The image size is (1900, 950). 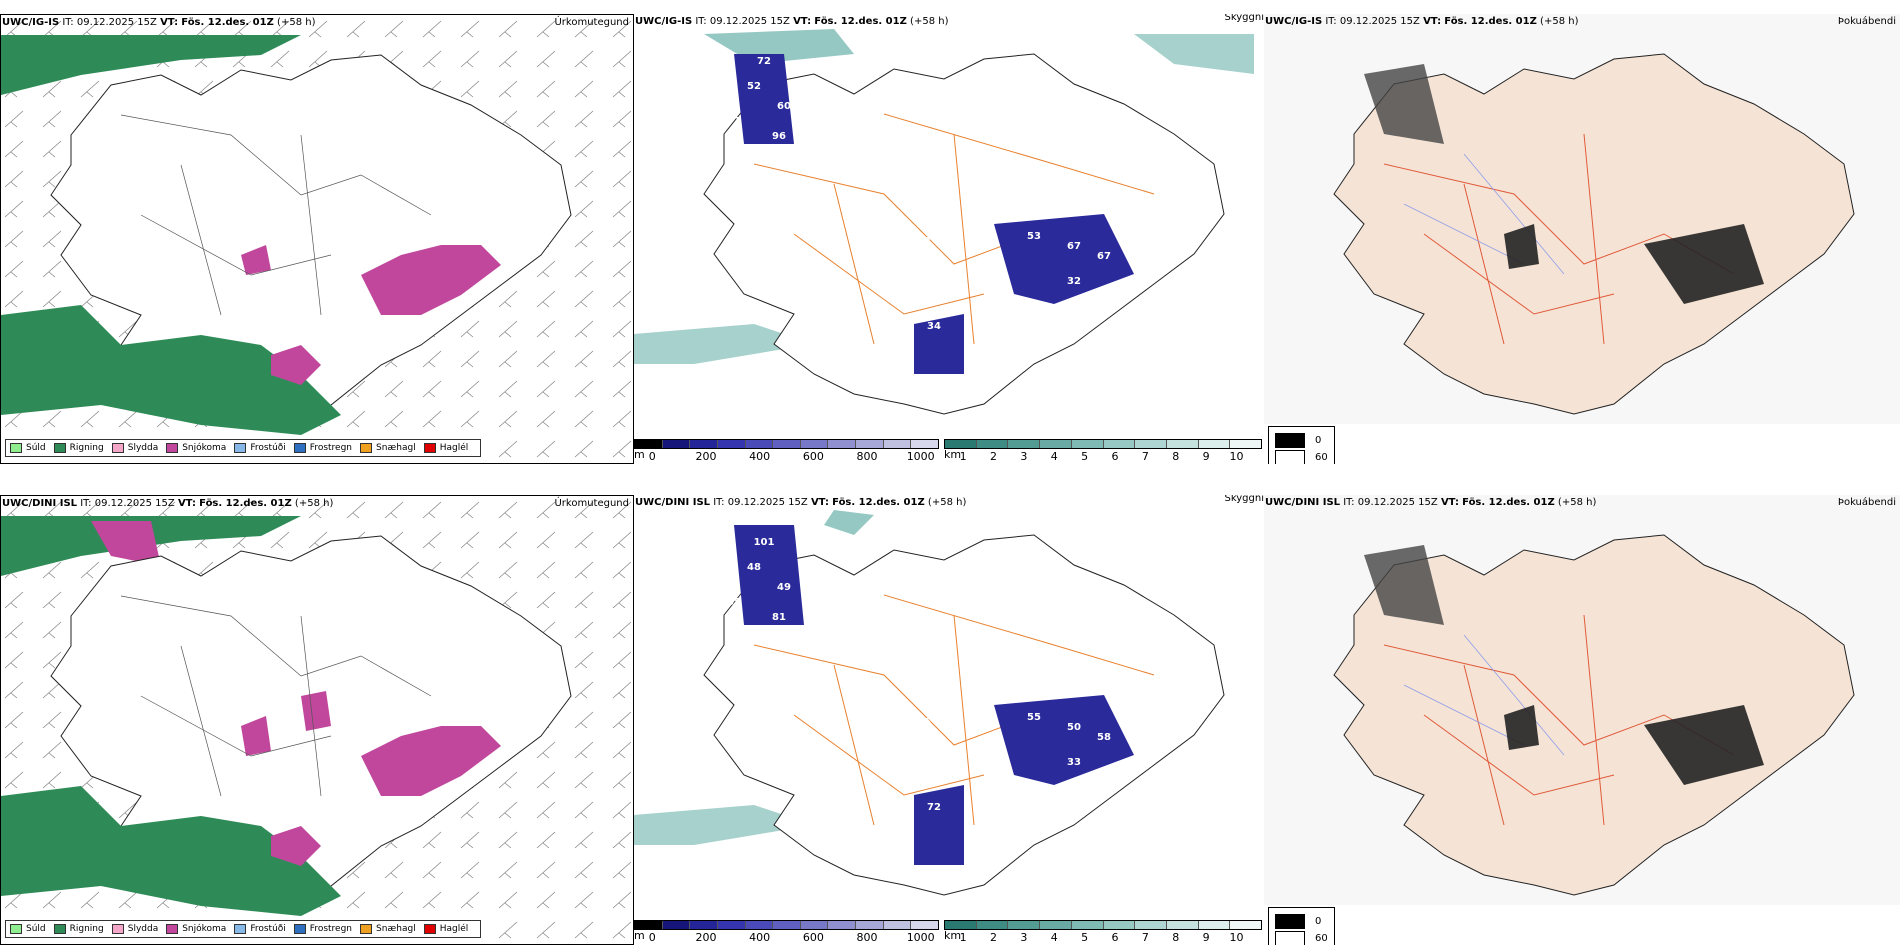 What do you see at coordinates (196, 448) in the screenshot?
I see `legend-item: Snjókoma` at bounding box center [196, 448].